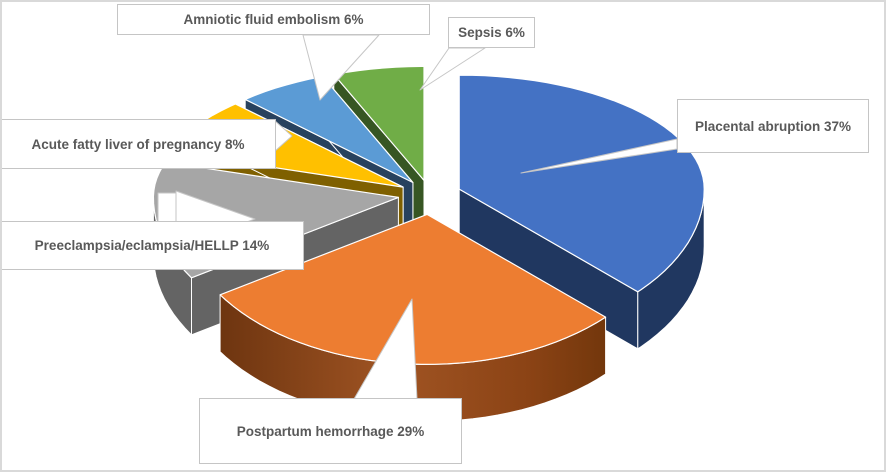 The width and height of the screenshot is (886, 472). I want to click on callout-label-placental: Placental abruption 37%, so click(773, 126).